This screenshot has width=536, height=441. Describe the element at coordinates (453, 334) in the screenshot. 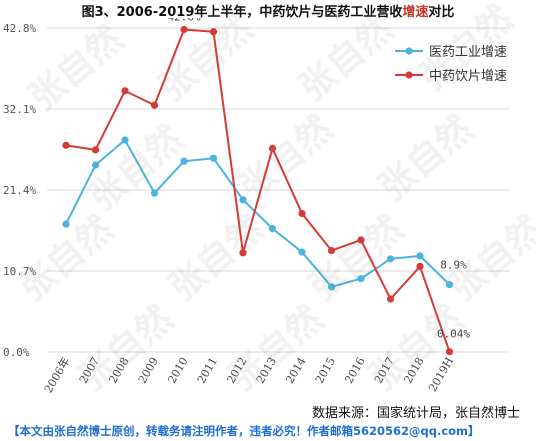

I see `data-label: 0.04%` at that location.